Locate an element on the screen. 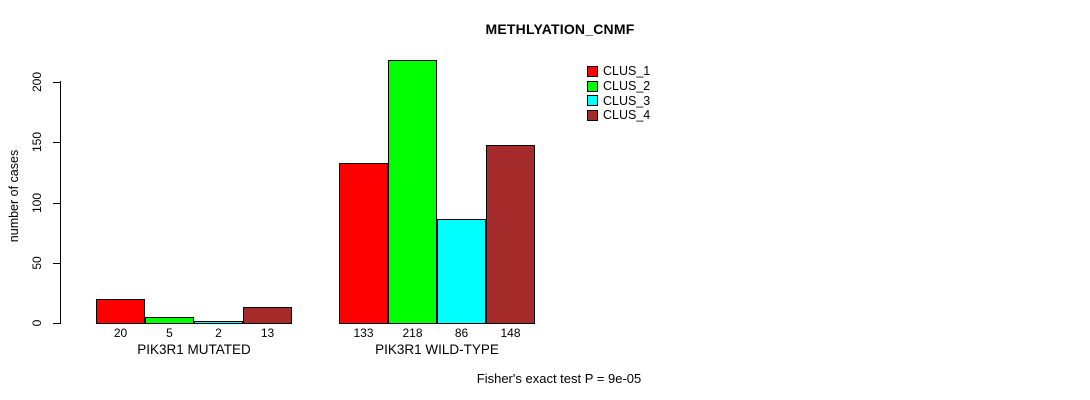 The image size is (1090, 400). bar-value-label: 133 is located at coordinates (363, 333).